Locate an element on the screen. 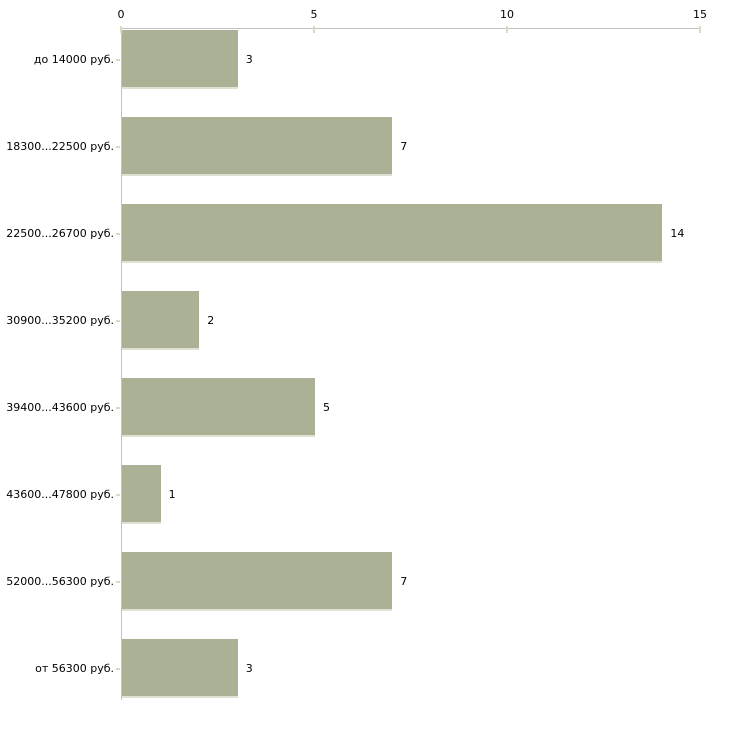 This screenshot has height=730, width=730. x-axis-tick-label: 5 is located at coordinates (314, 14).